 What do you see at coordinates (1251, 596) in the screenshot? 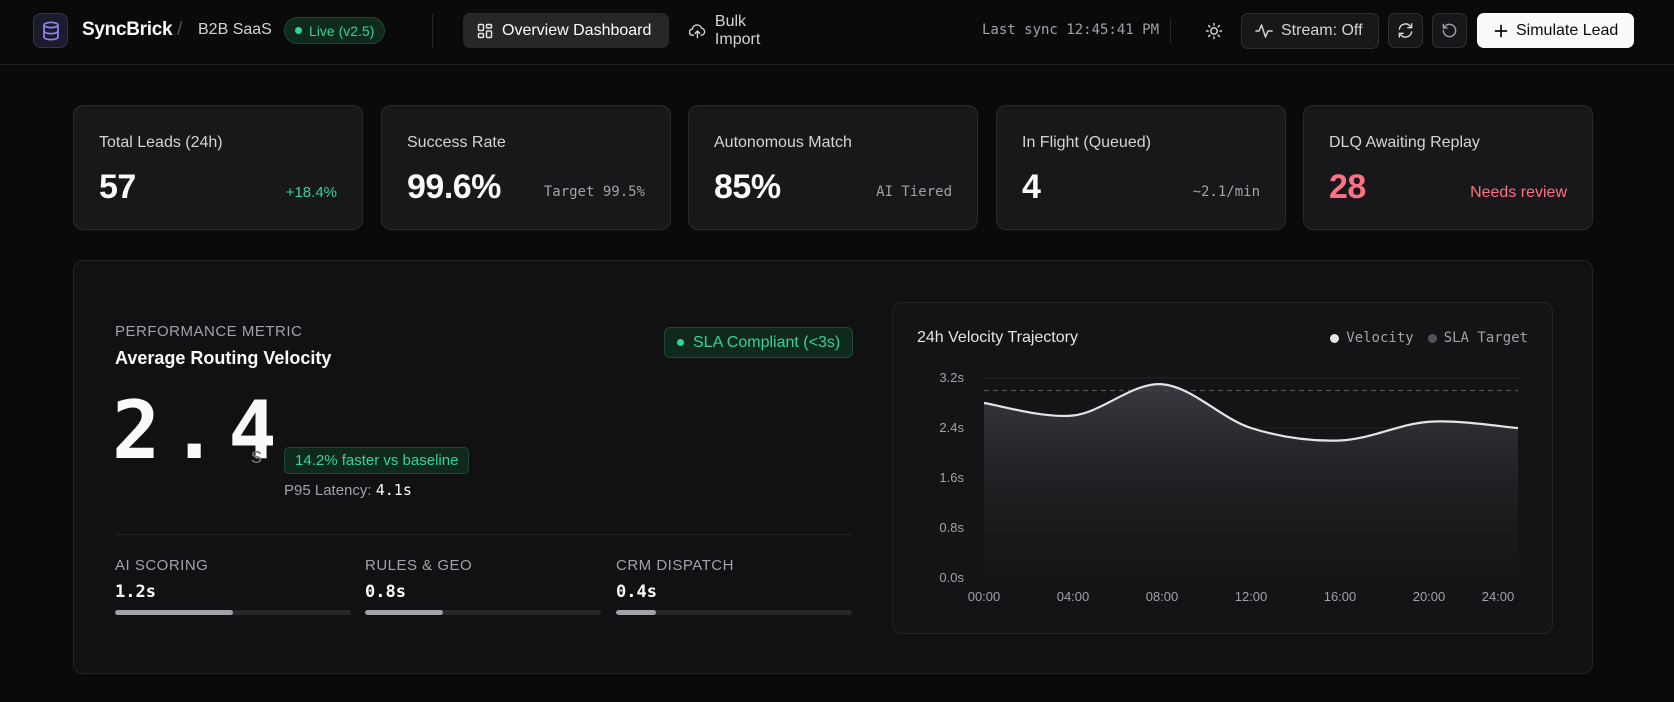
I see `x-tick-label: 12:00` at bounding box center [1251, 596].